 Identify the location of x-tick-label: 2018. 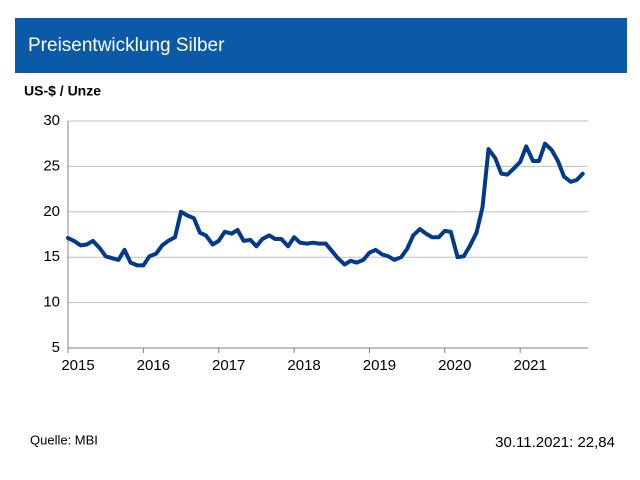
(303, 365).